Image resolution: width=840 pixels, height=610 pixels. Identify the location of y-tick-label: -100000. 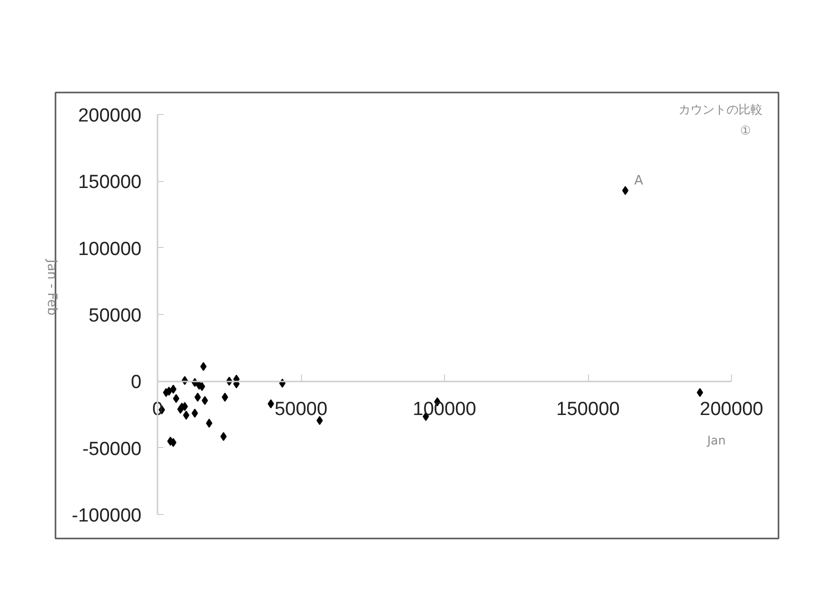
(107, 516).